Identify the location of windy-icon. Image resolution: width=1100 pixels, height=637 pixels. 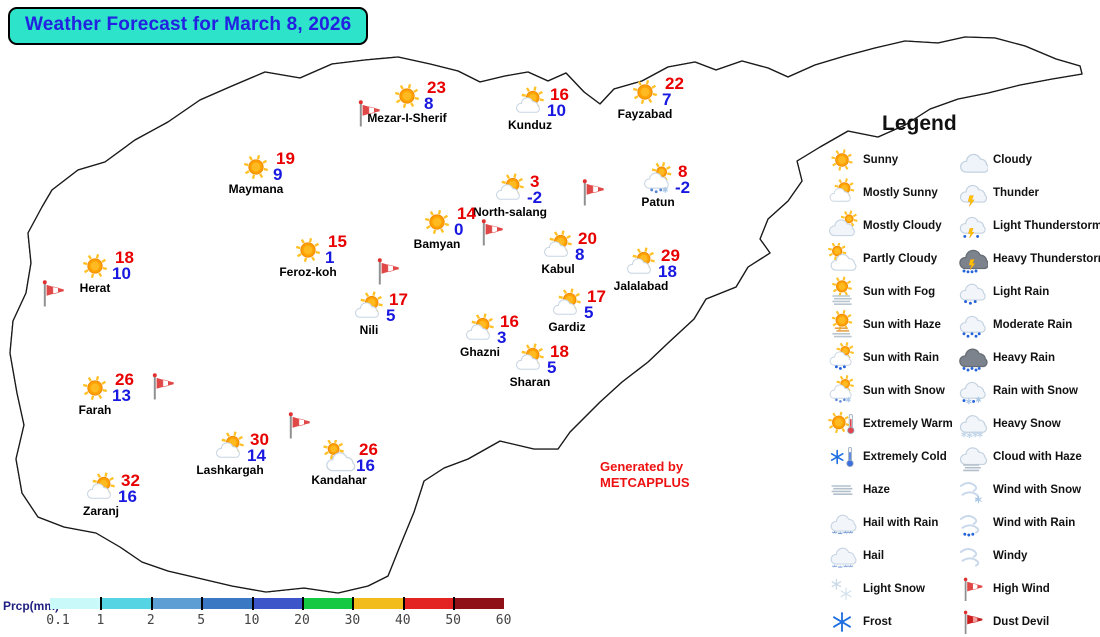
(972, 556).